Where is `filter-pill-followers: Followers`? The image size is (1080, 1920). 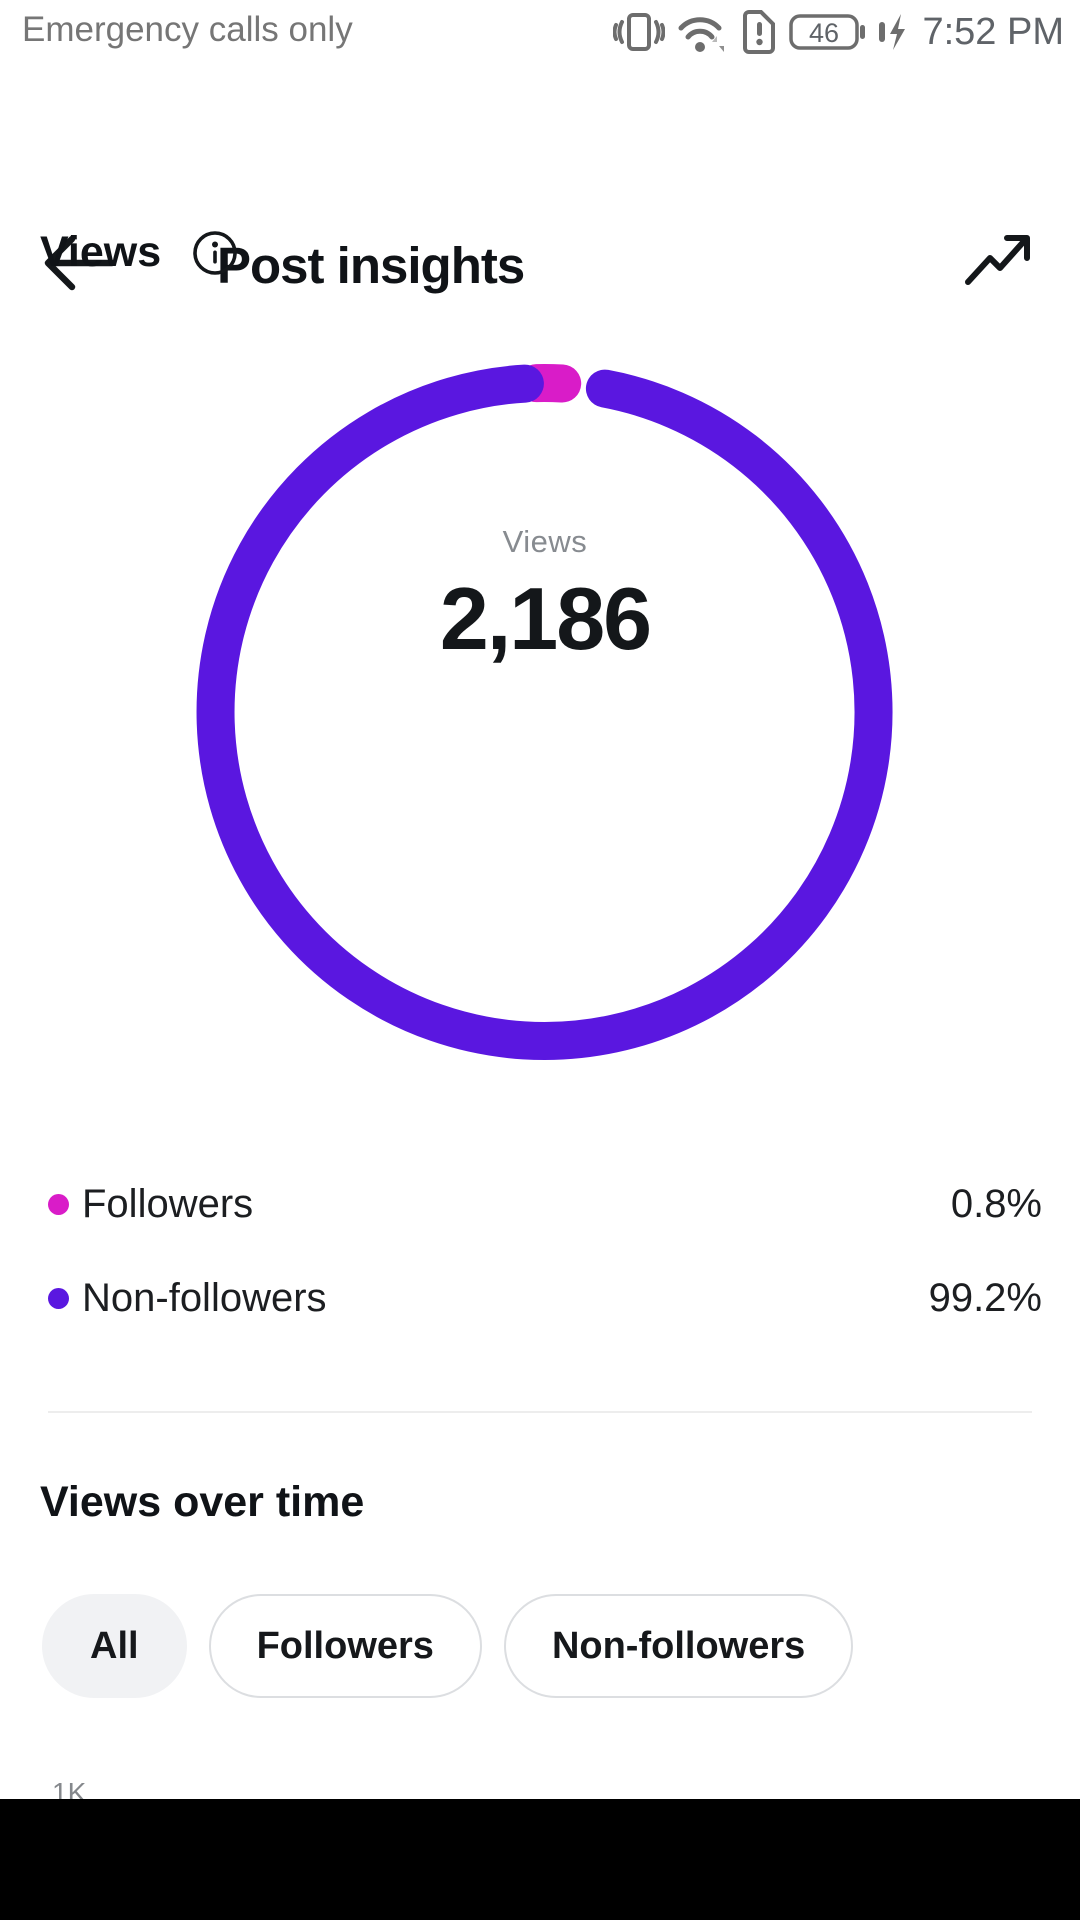
filter-pill-followers: Followers is located at coordinates (345, 1646).